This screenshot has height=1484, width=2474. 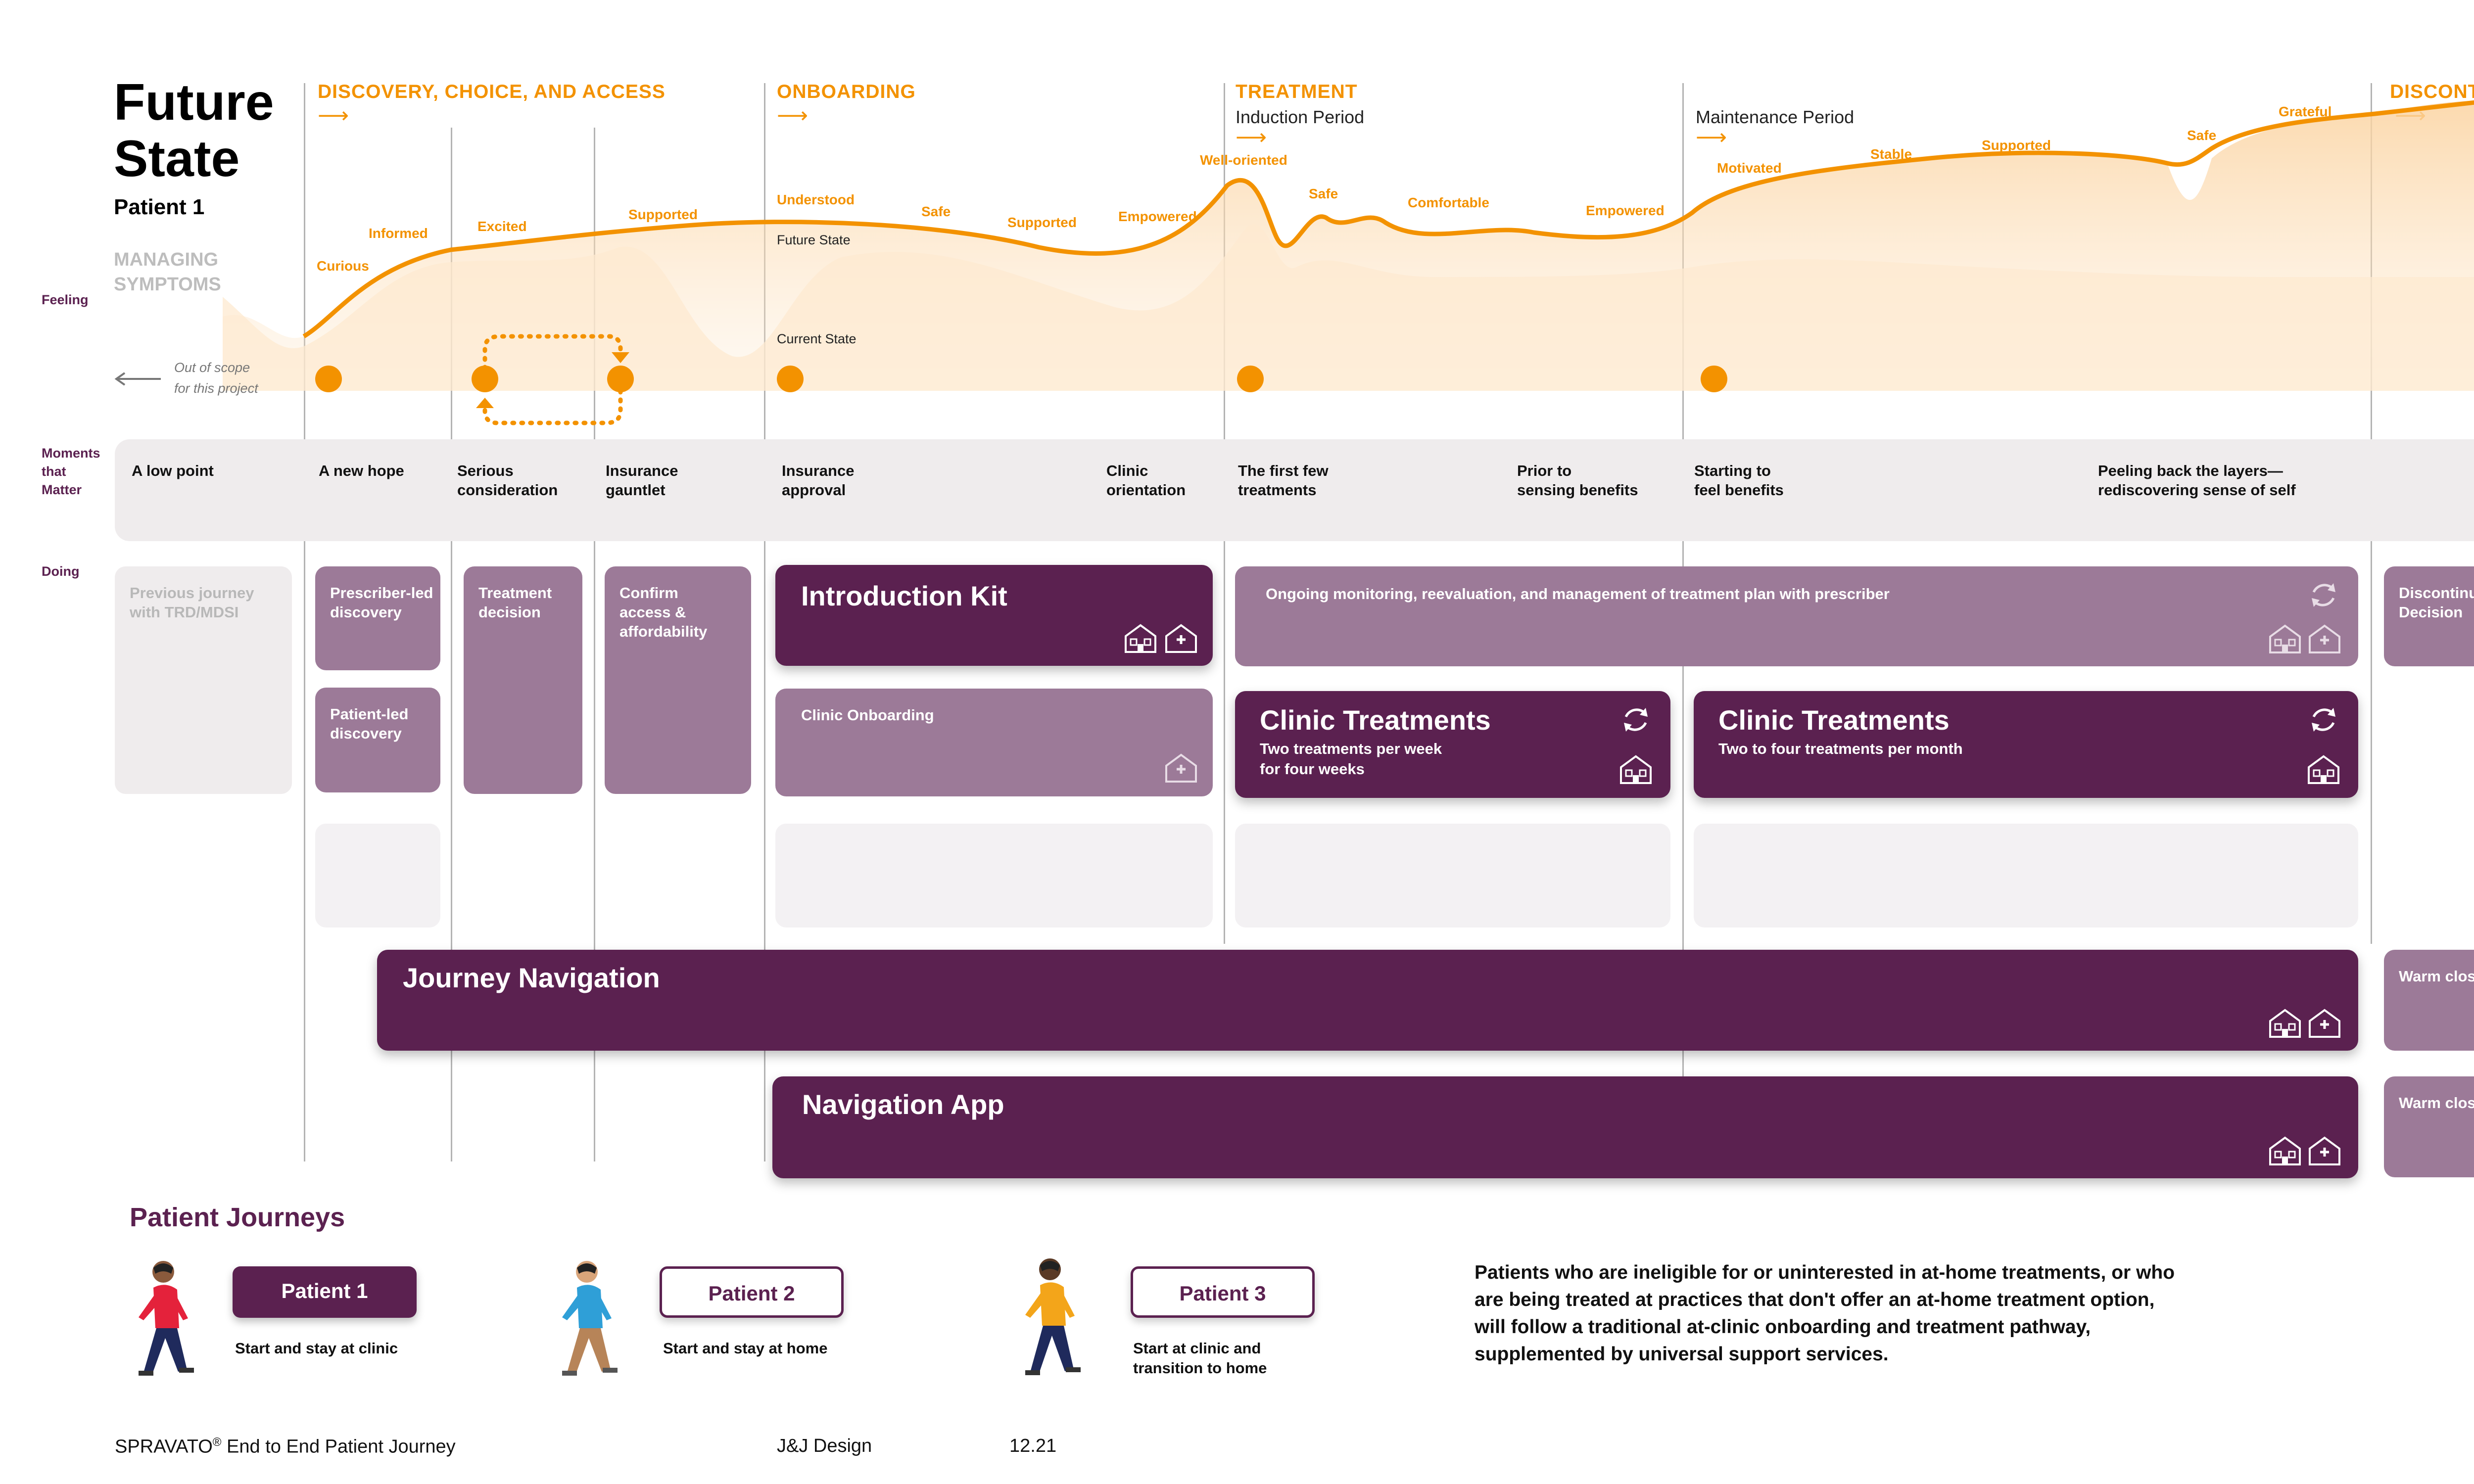 What do you see at coordinates (1223, 1292) in the screenshot?
I see `patient-3-button: Patient 3` at bounding box center [1223, 1292].